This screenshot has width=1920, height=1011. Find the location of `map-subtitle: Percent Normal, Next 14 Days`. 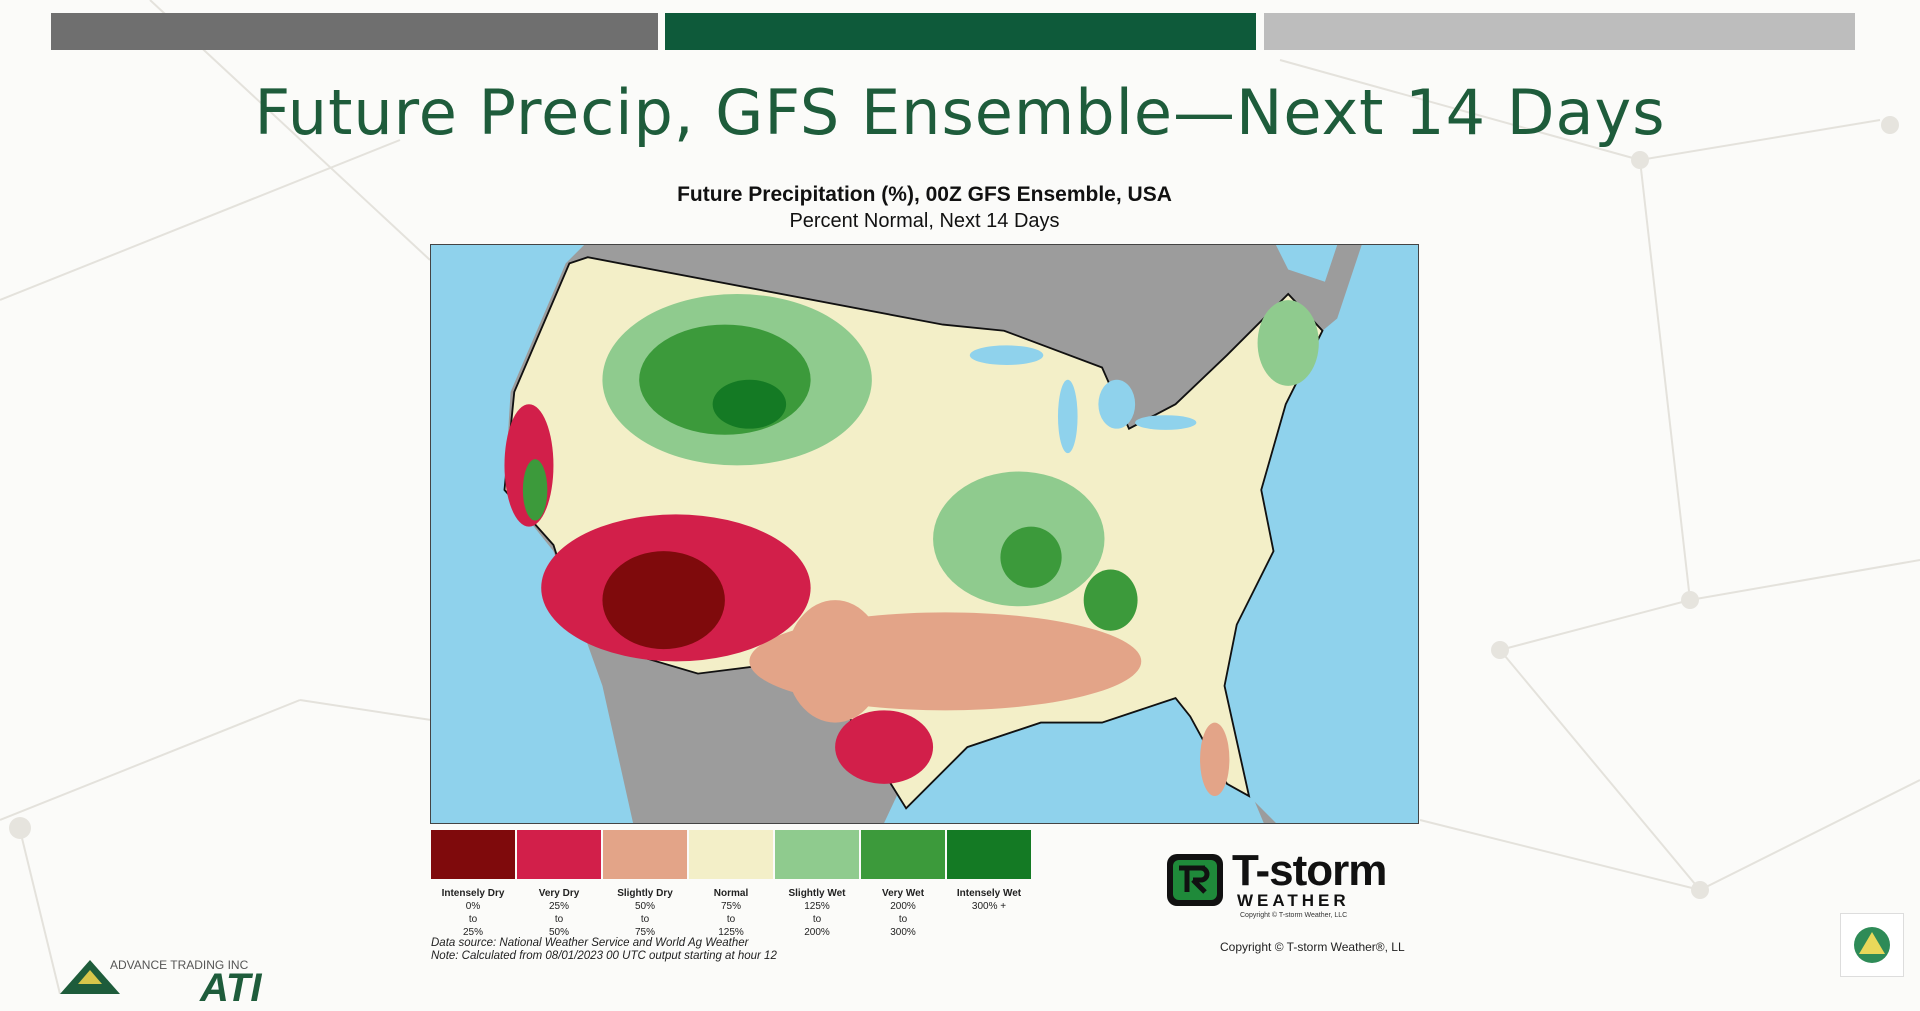

map-subtitle: Percent Normal, Next 14 Days is located at coordinates (924, 221).